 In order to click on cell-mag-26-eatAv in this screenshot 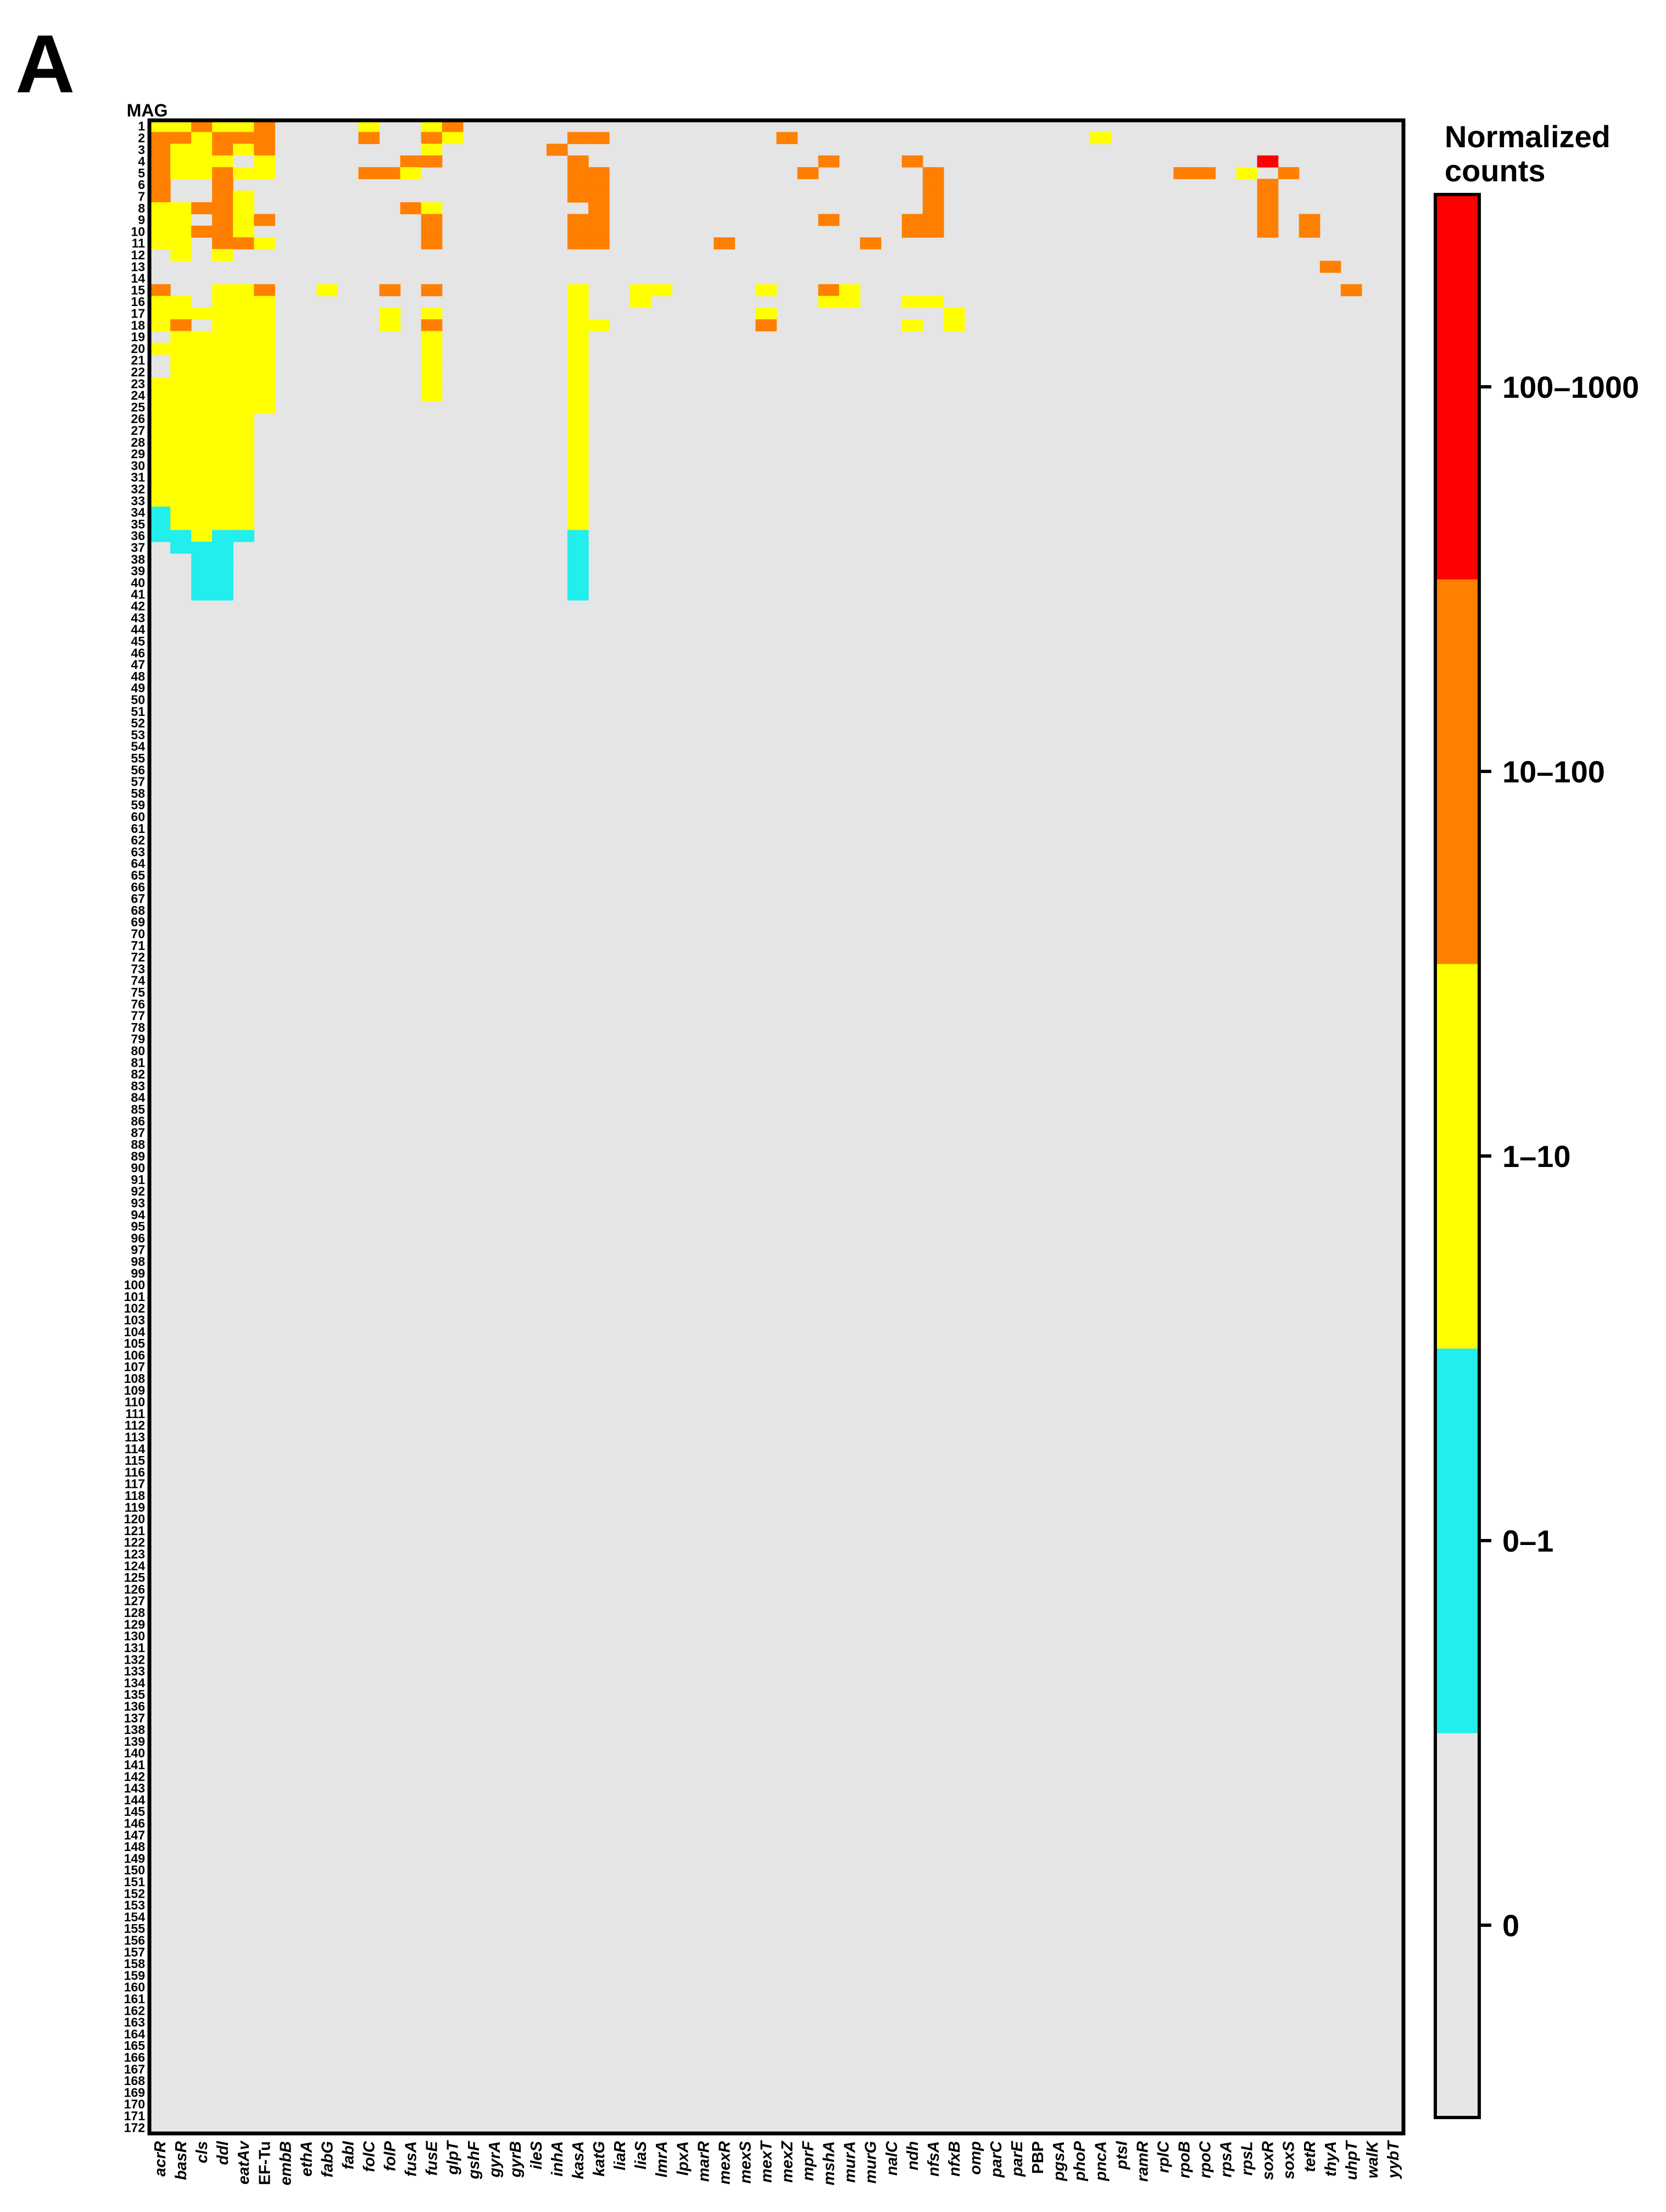, I will do `click(243, 419)`.